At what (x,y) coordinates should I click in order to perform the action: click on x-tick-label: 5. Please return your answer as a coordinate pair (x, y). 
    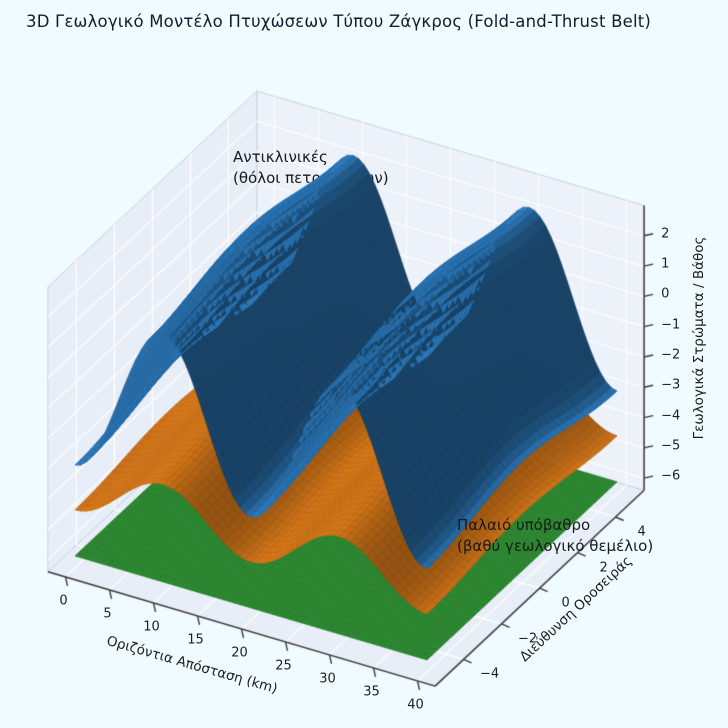
    Looking at the image, I should click on (107, 614).